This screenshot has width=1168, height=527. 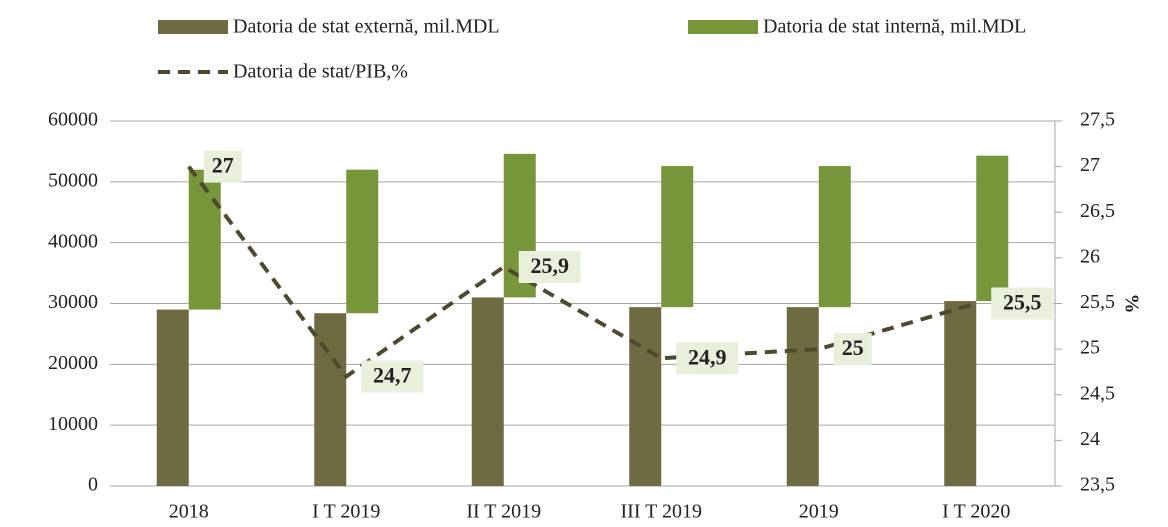 I want to click on y2-tick-label: 24, so click(x=1090, y=439).